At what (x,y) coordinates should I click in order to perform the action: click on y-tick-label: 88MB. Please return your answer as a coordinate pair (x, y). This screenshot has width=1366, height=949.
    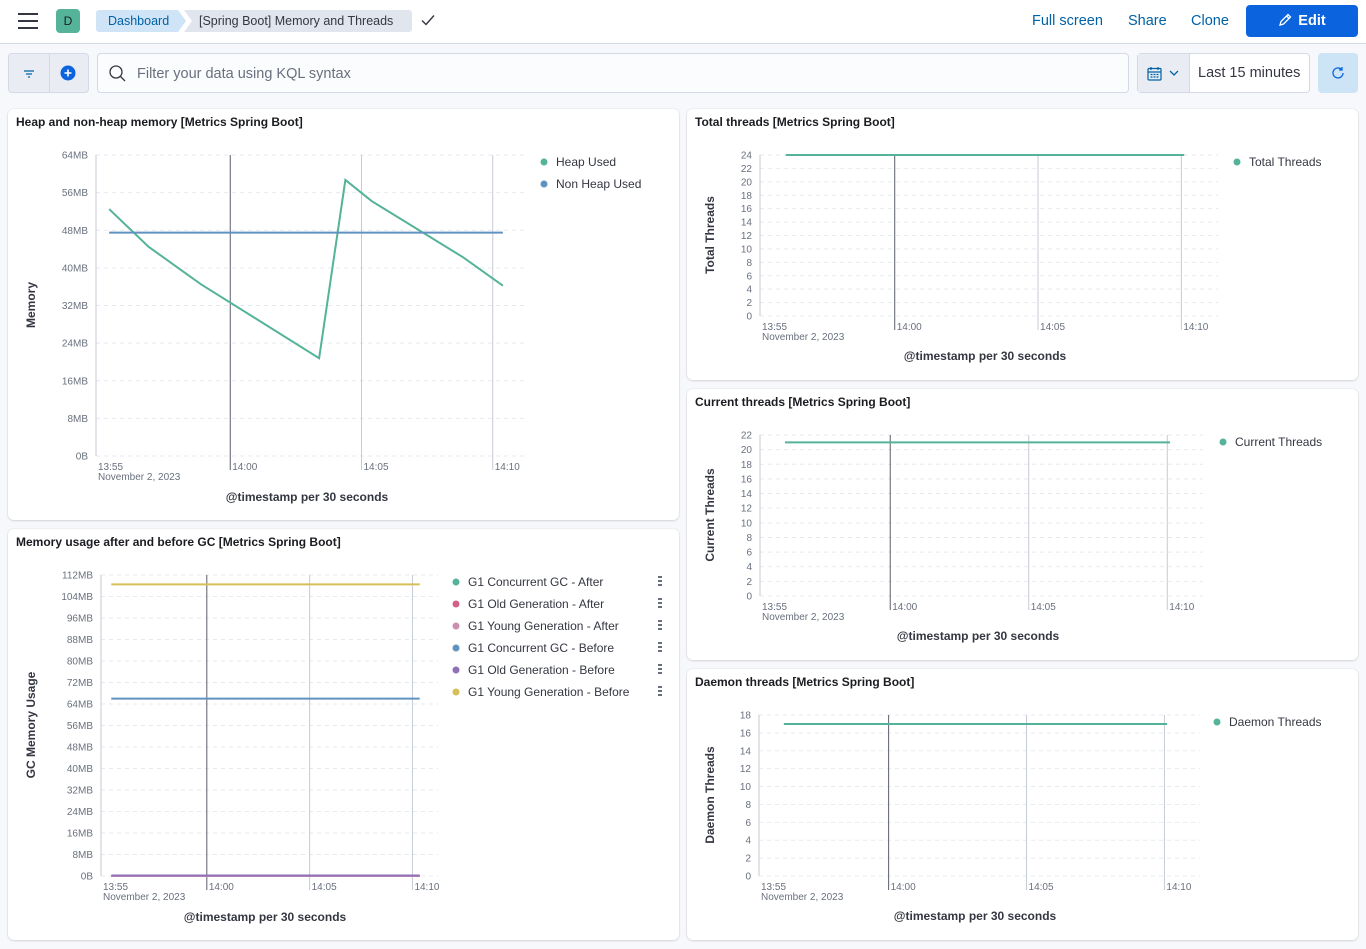
    Looking at the image, I should click on (80, 640).